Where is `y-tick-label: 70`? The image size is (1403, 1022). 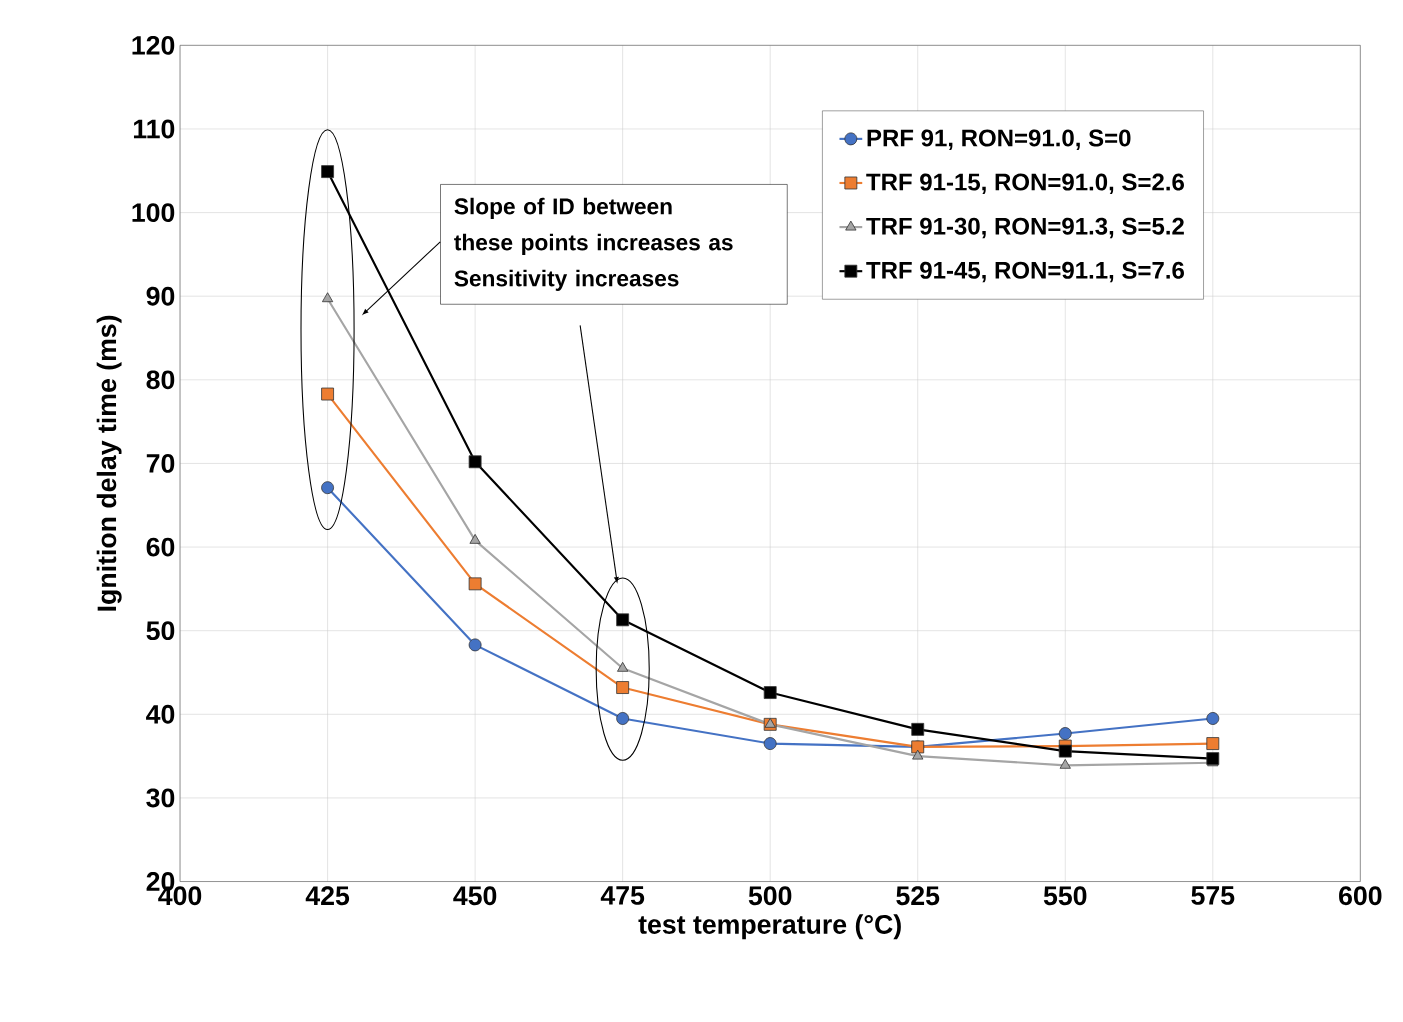
y-tick-label: 70 is located at coordinates (160, 464).